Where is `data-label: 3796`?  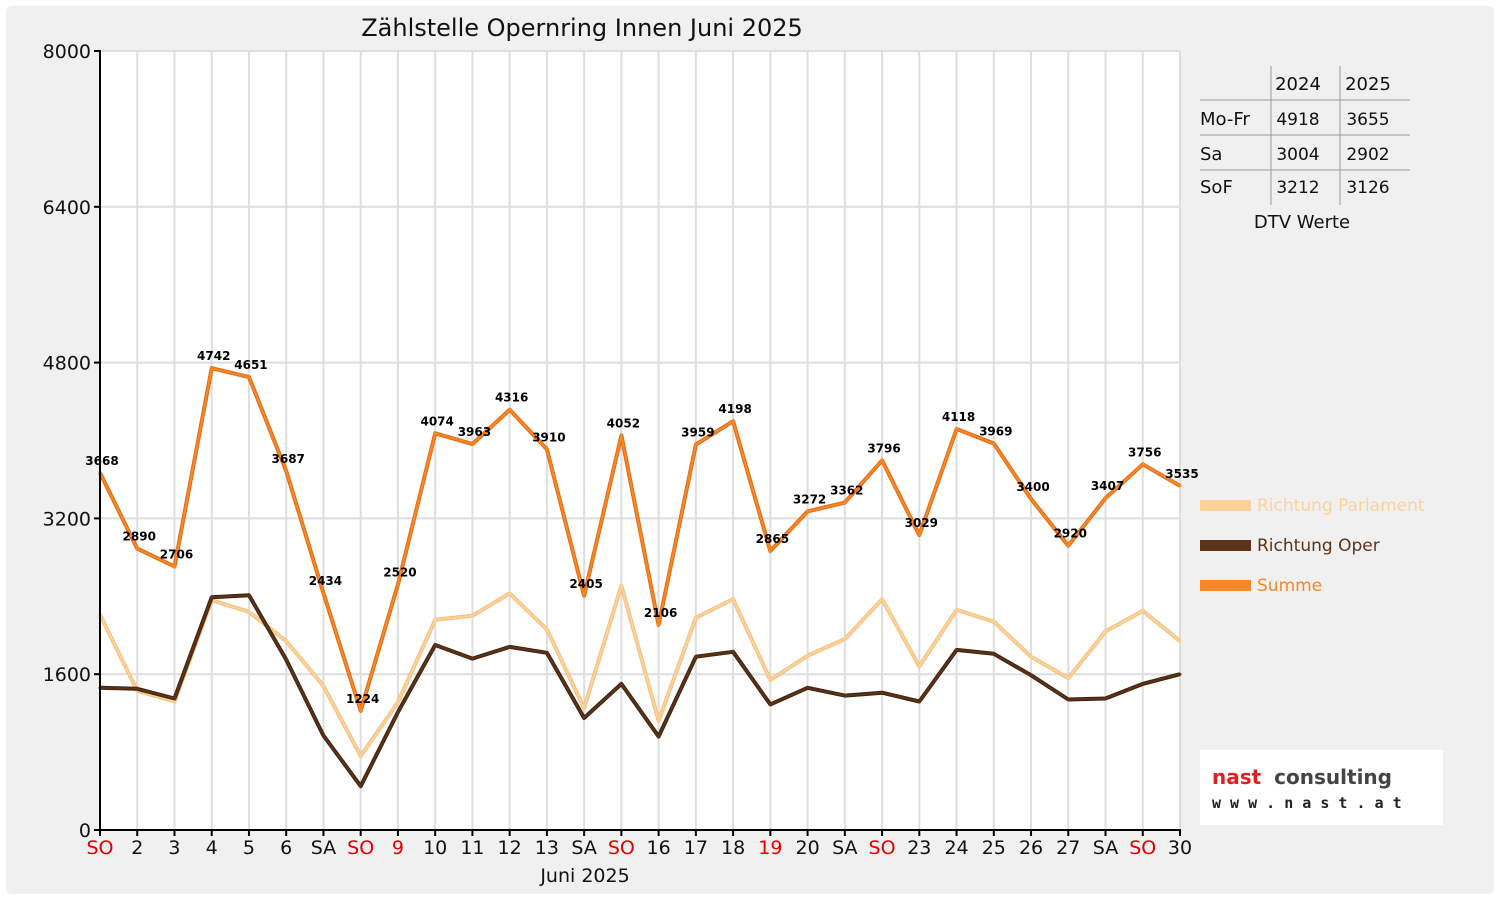
data-label: 3796 is located at coordinates (883, 448).